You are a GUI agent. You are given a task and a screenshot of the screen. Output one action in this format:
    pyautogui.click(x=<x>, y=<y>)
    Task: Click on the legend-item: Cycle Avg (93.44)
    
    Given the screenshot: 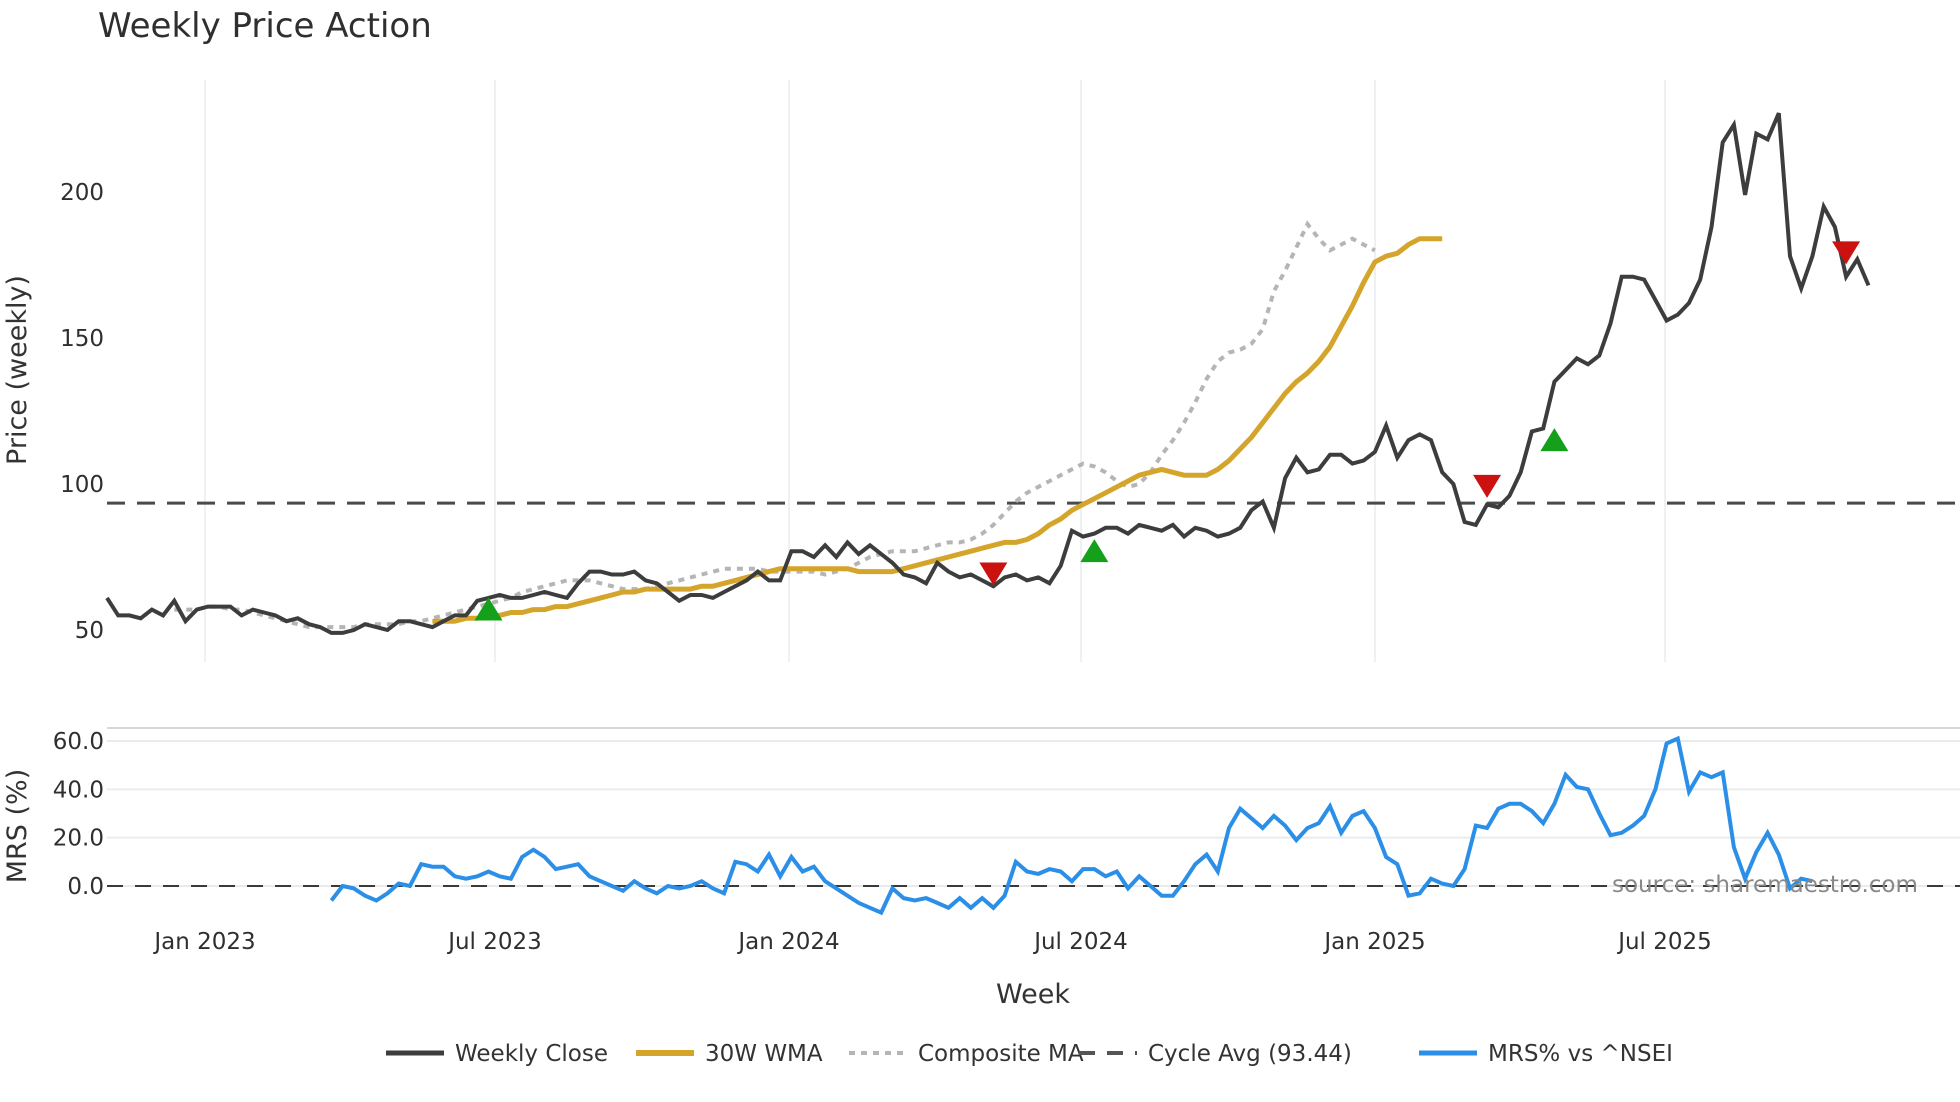 What is the action you would take?
    pyautogui.click(x=1215, y=1054)
    